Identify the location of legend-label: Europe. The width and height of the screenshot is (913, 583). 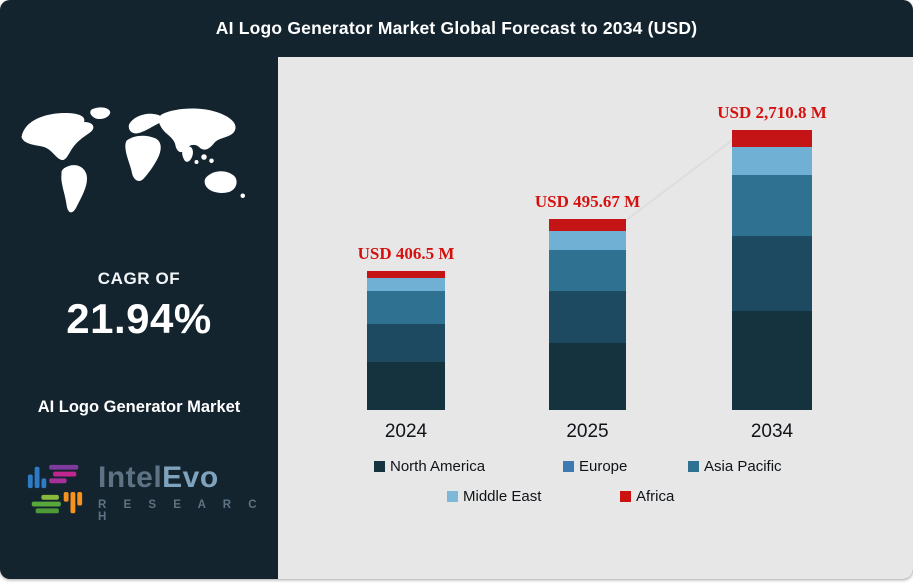
(603, 466).